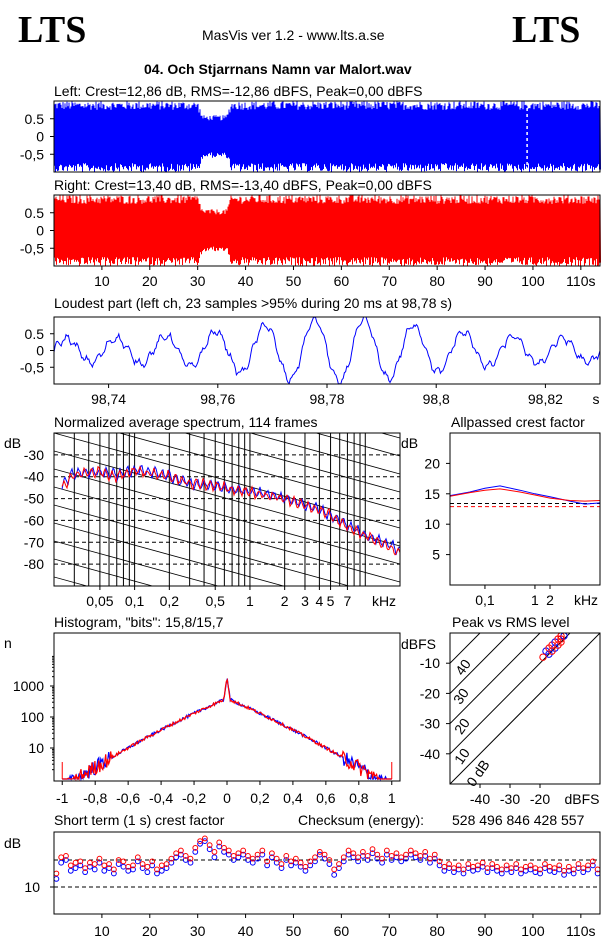 Image resolution: width=606 pixels, height=946 pixels. I want to click on x-tick-label: -0,4, so click(161, 798).